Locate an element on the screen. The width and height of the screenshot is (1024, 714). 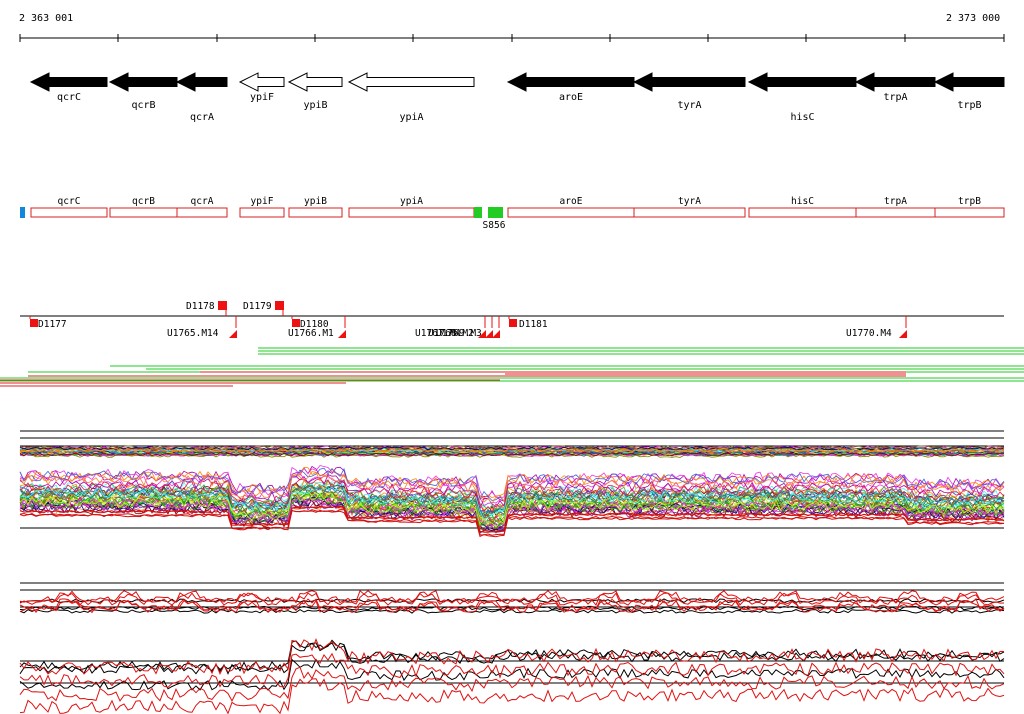
feature-trpB: trpB is located at coordinates (969, 207).